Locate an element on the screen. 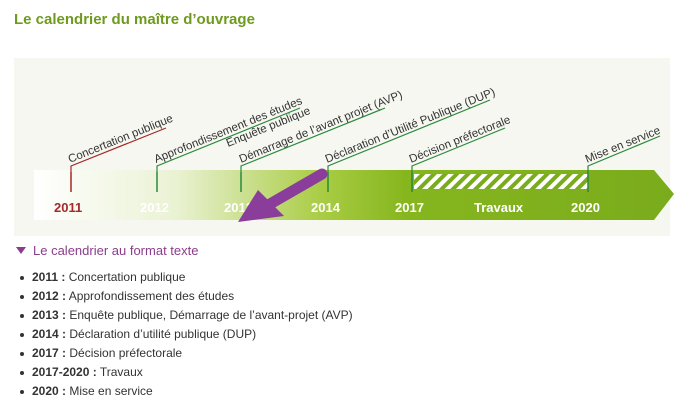 This screenshot has width=690, height=420. list-item-year: 2013 : is located at coordinates (49, 315).